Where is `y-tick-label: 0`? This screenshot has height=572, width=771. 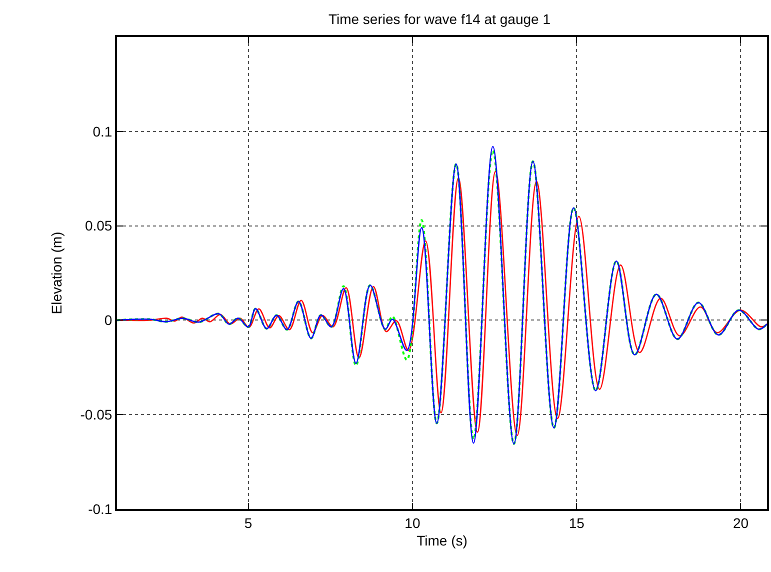
y-tick-label: 0 is located at coordinates (108, 320).